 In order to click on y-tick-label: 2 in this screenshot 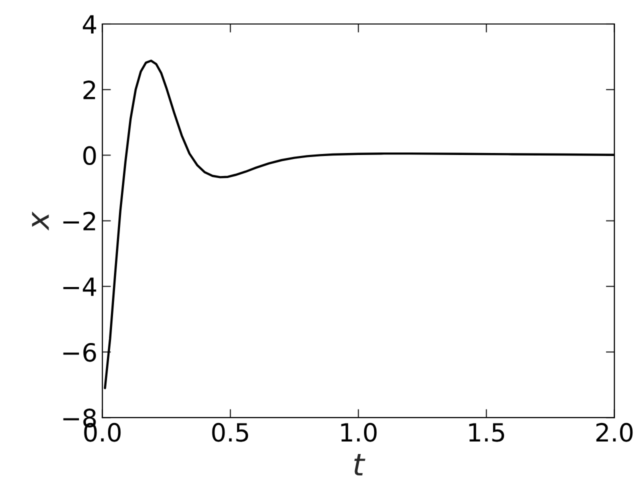, I will do `click(89, 90)`.